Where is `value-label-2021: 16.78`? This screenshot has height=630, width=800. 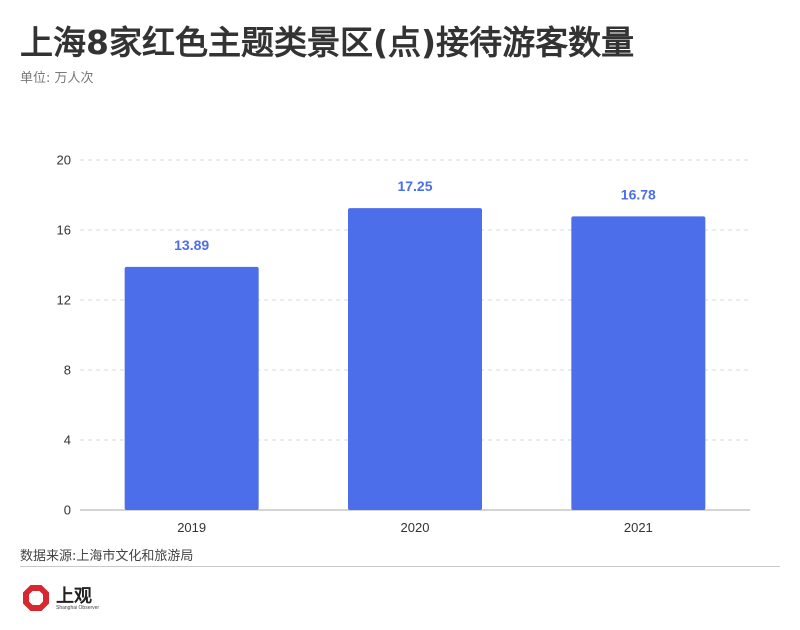
value-label-2021: 16.78 is located at coordinates (638, 194).